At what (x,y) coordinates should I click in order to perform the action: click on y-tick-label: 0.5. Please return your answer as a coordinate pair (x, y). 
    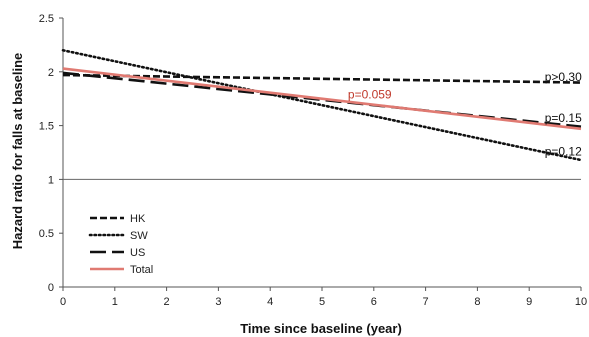
    Looking at the image, I should click on (46, 234).